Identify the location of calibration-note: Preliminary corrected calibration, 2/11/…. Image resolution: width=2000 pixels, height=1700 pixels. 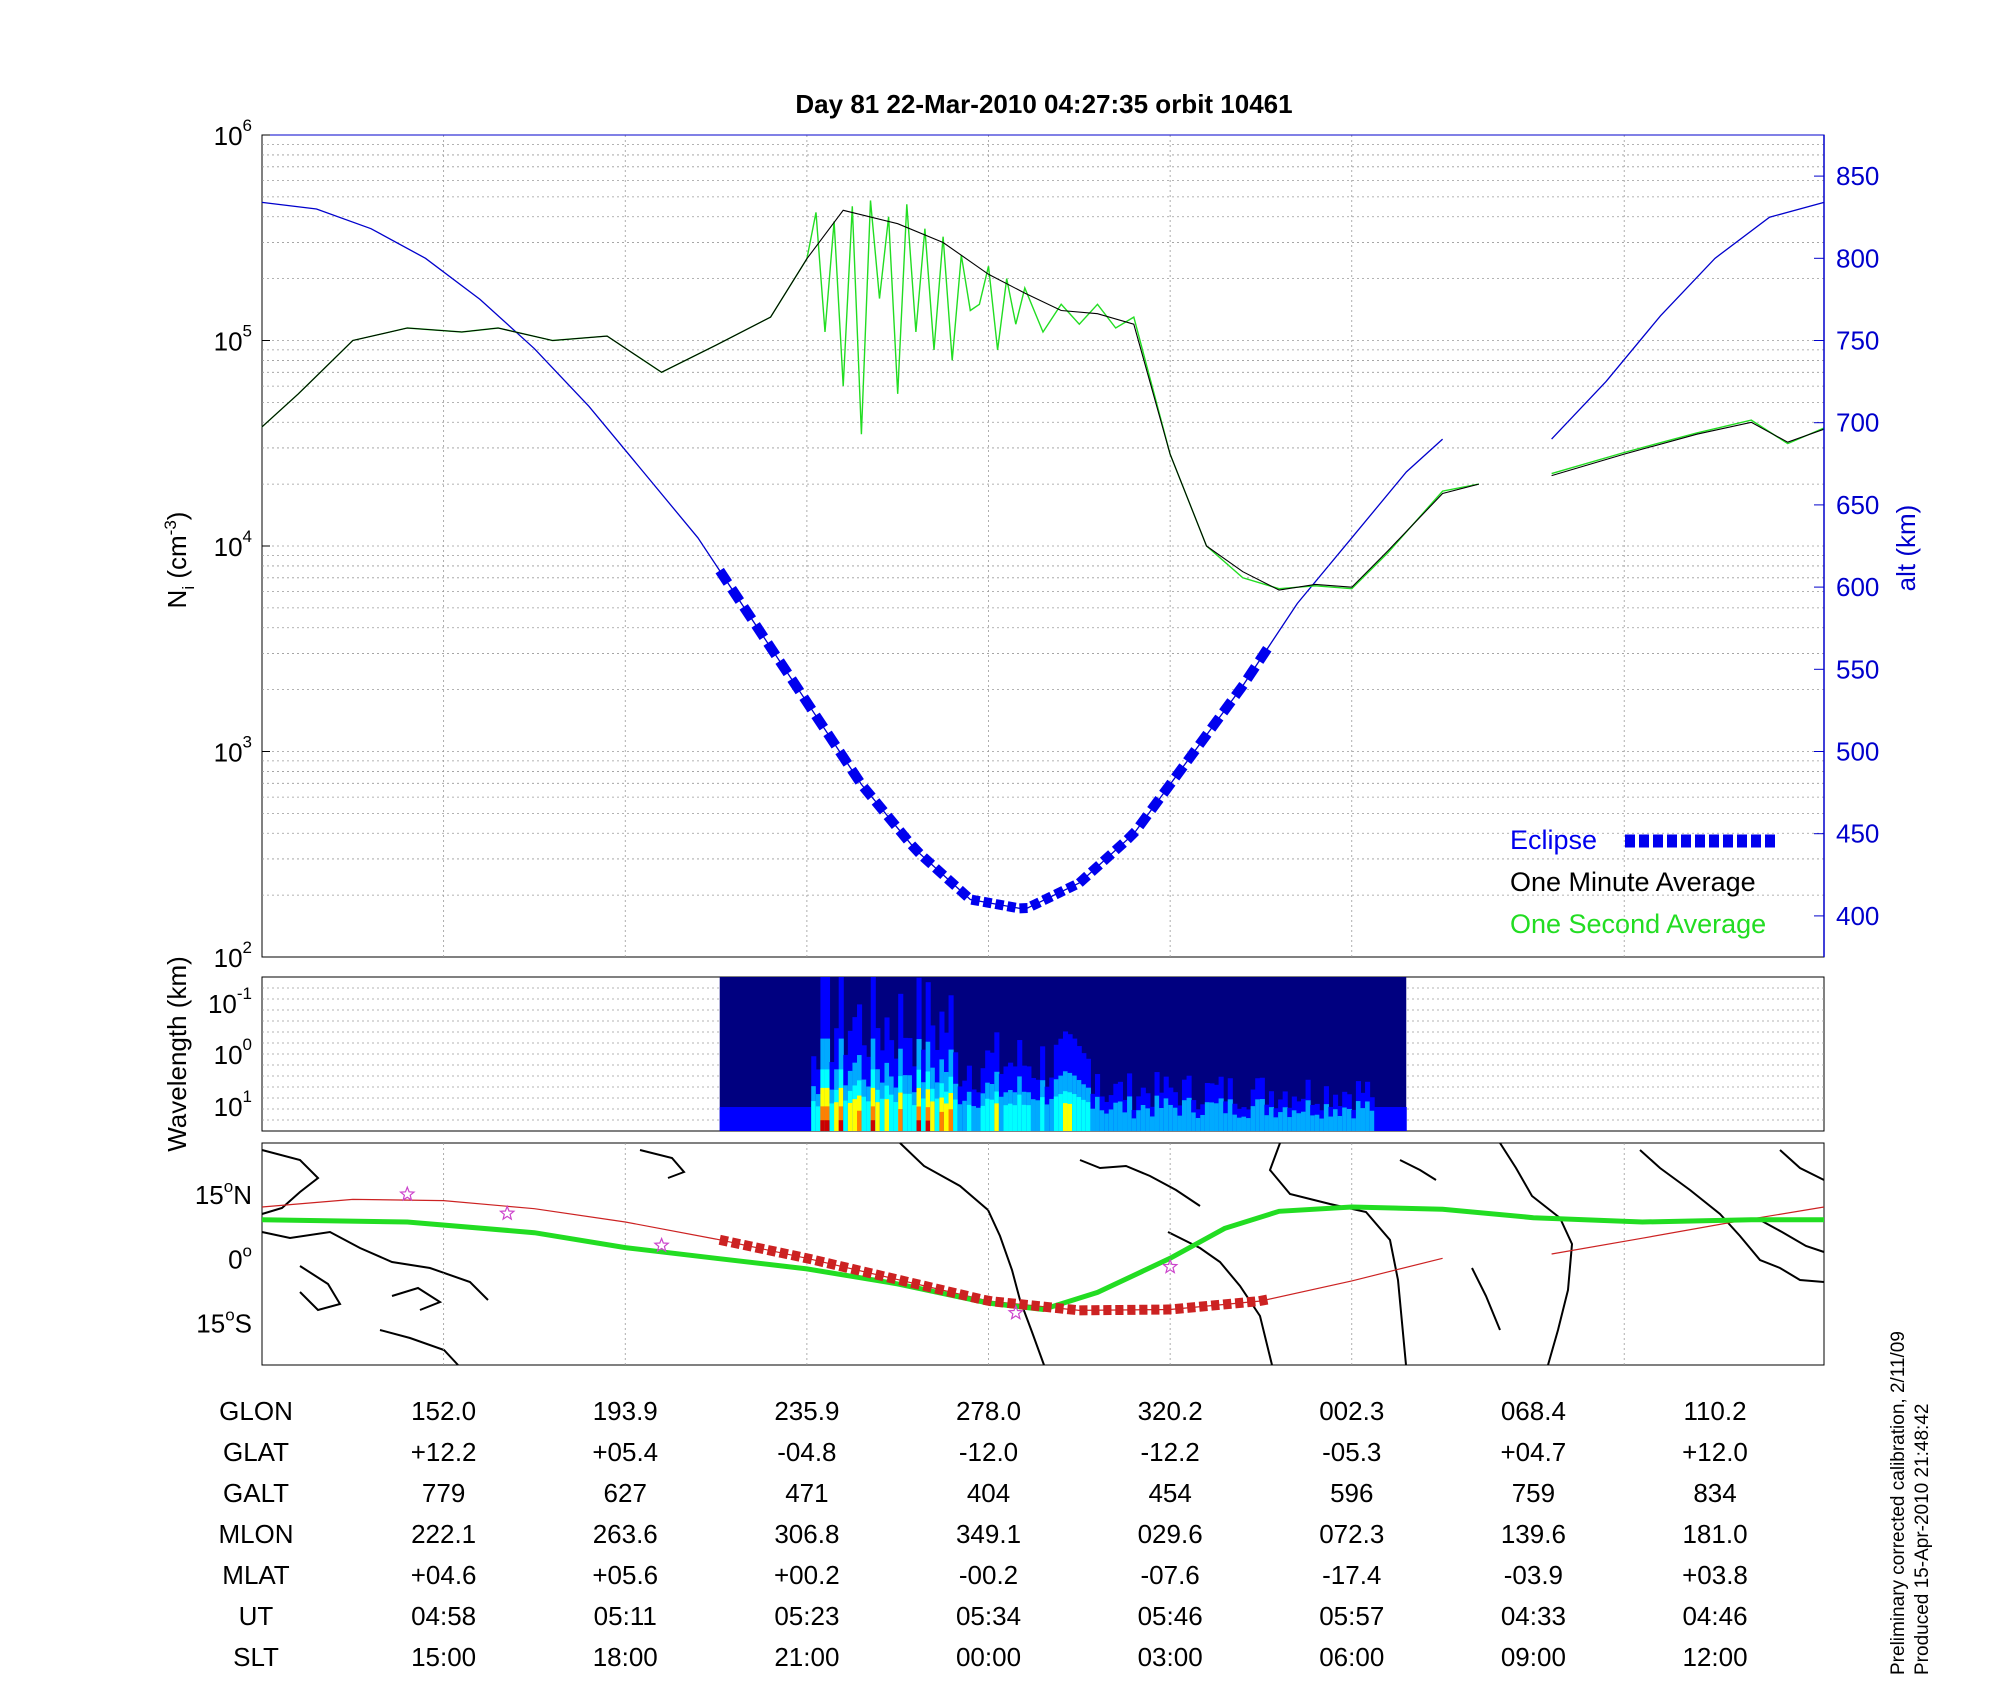
(1898, 1503).